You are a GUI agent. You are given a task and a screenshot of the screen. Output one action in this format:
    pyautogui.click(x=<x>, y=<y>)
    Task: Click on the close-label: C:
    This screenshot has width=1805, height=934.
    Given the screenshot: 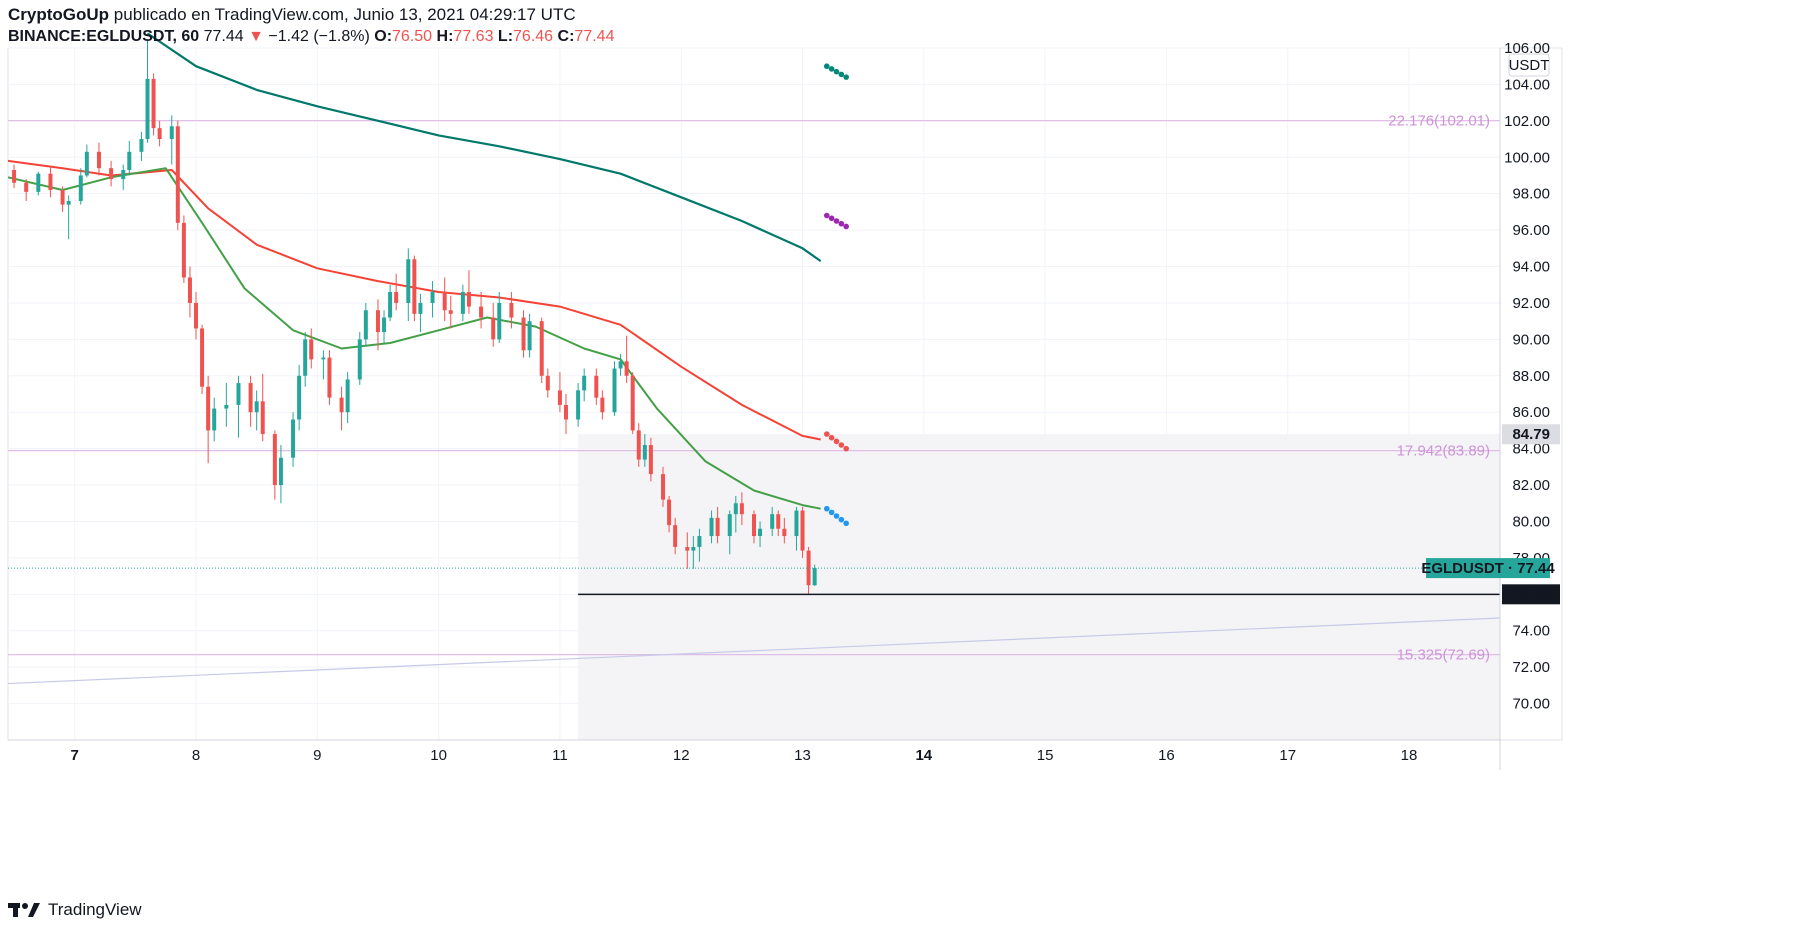 What is the action you would take?
    pyautogui.click(x=566, y=36)
    